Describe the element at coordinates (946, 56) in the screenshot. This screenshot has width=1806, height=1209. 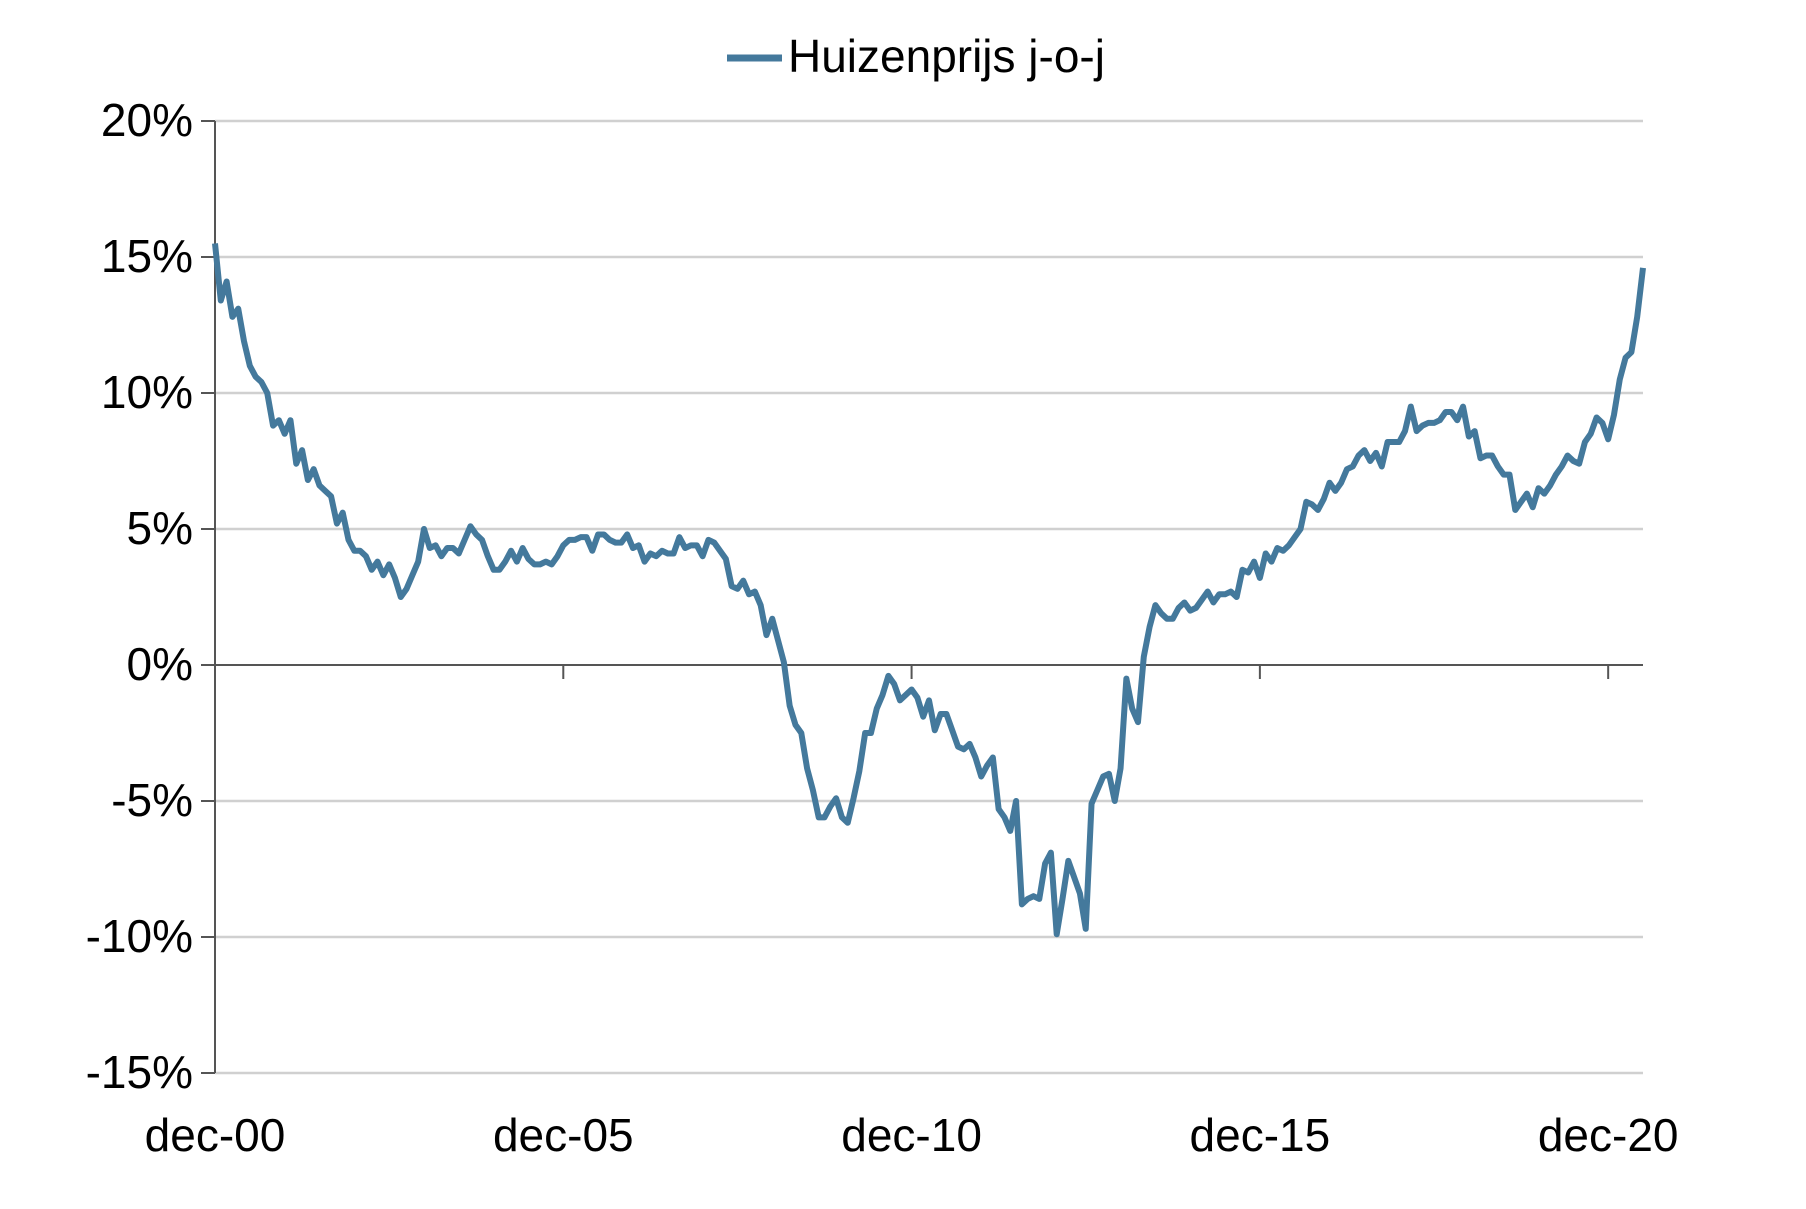
I see `legend-label: Huizenprijs j-o-j` at that location.